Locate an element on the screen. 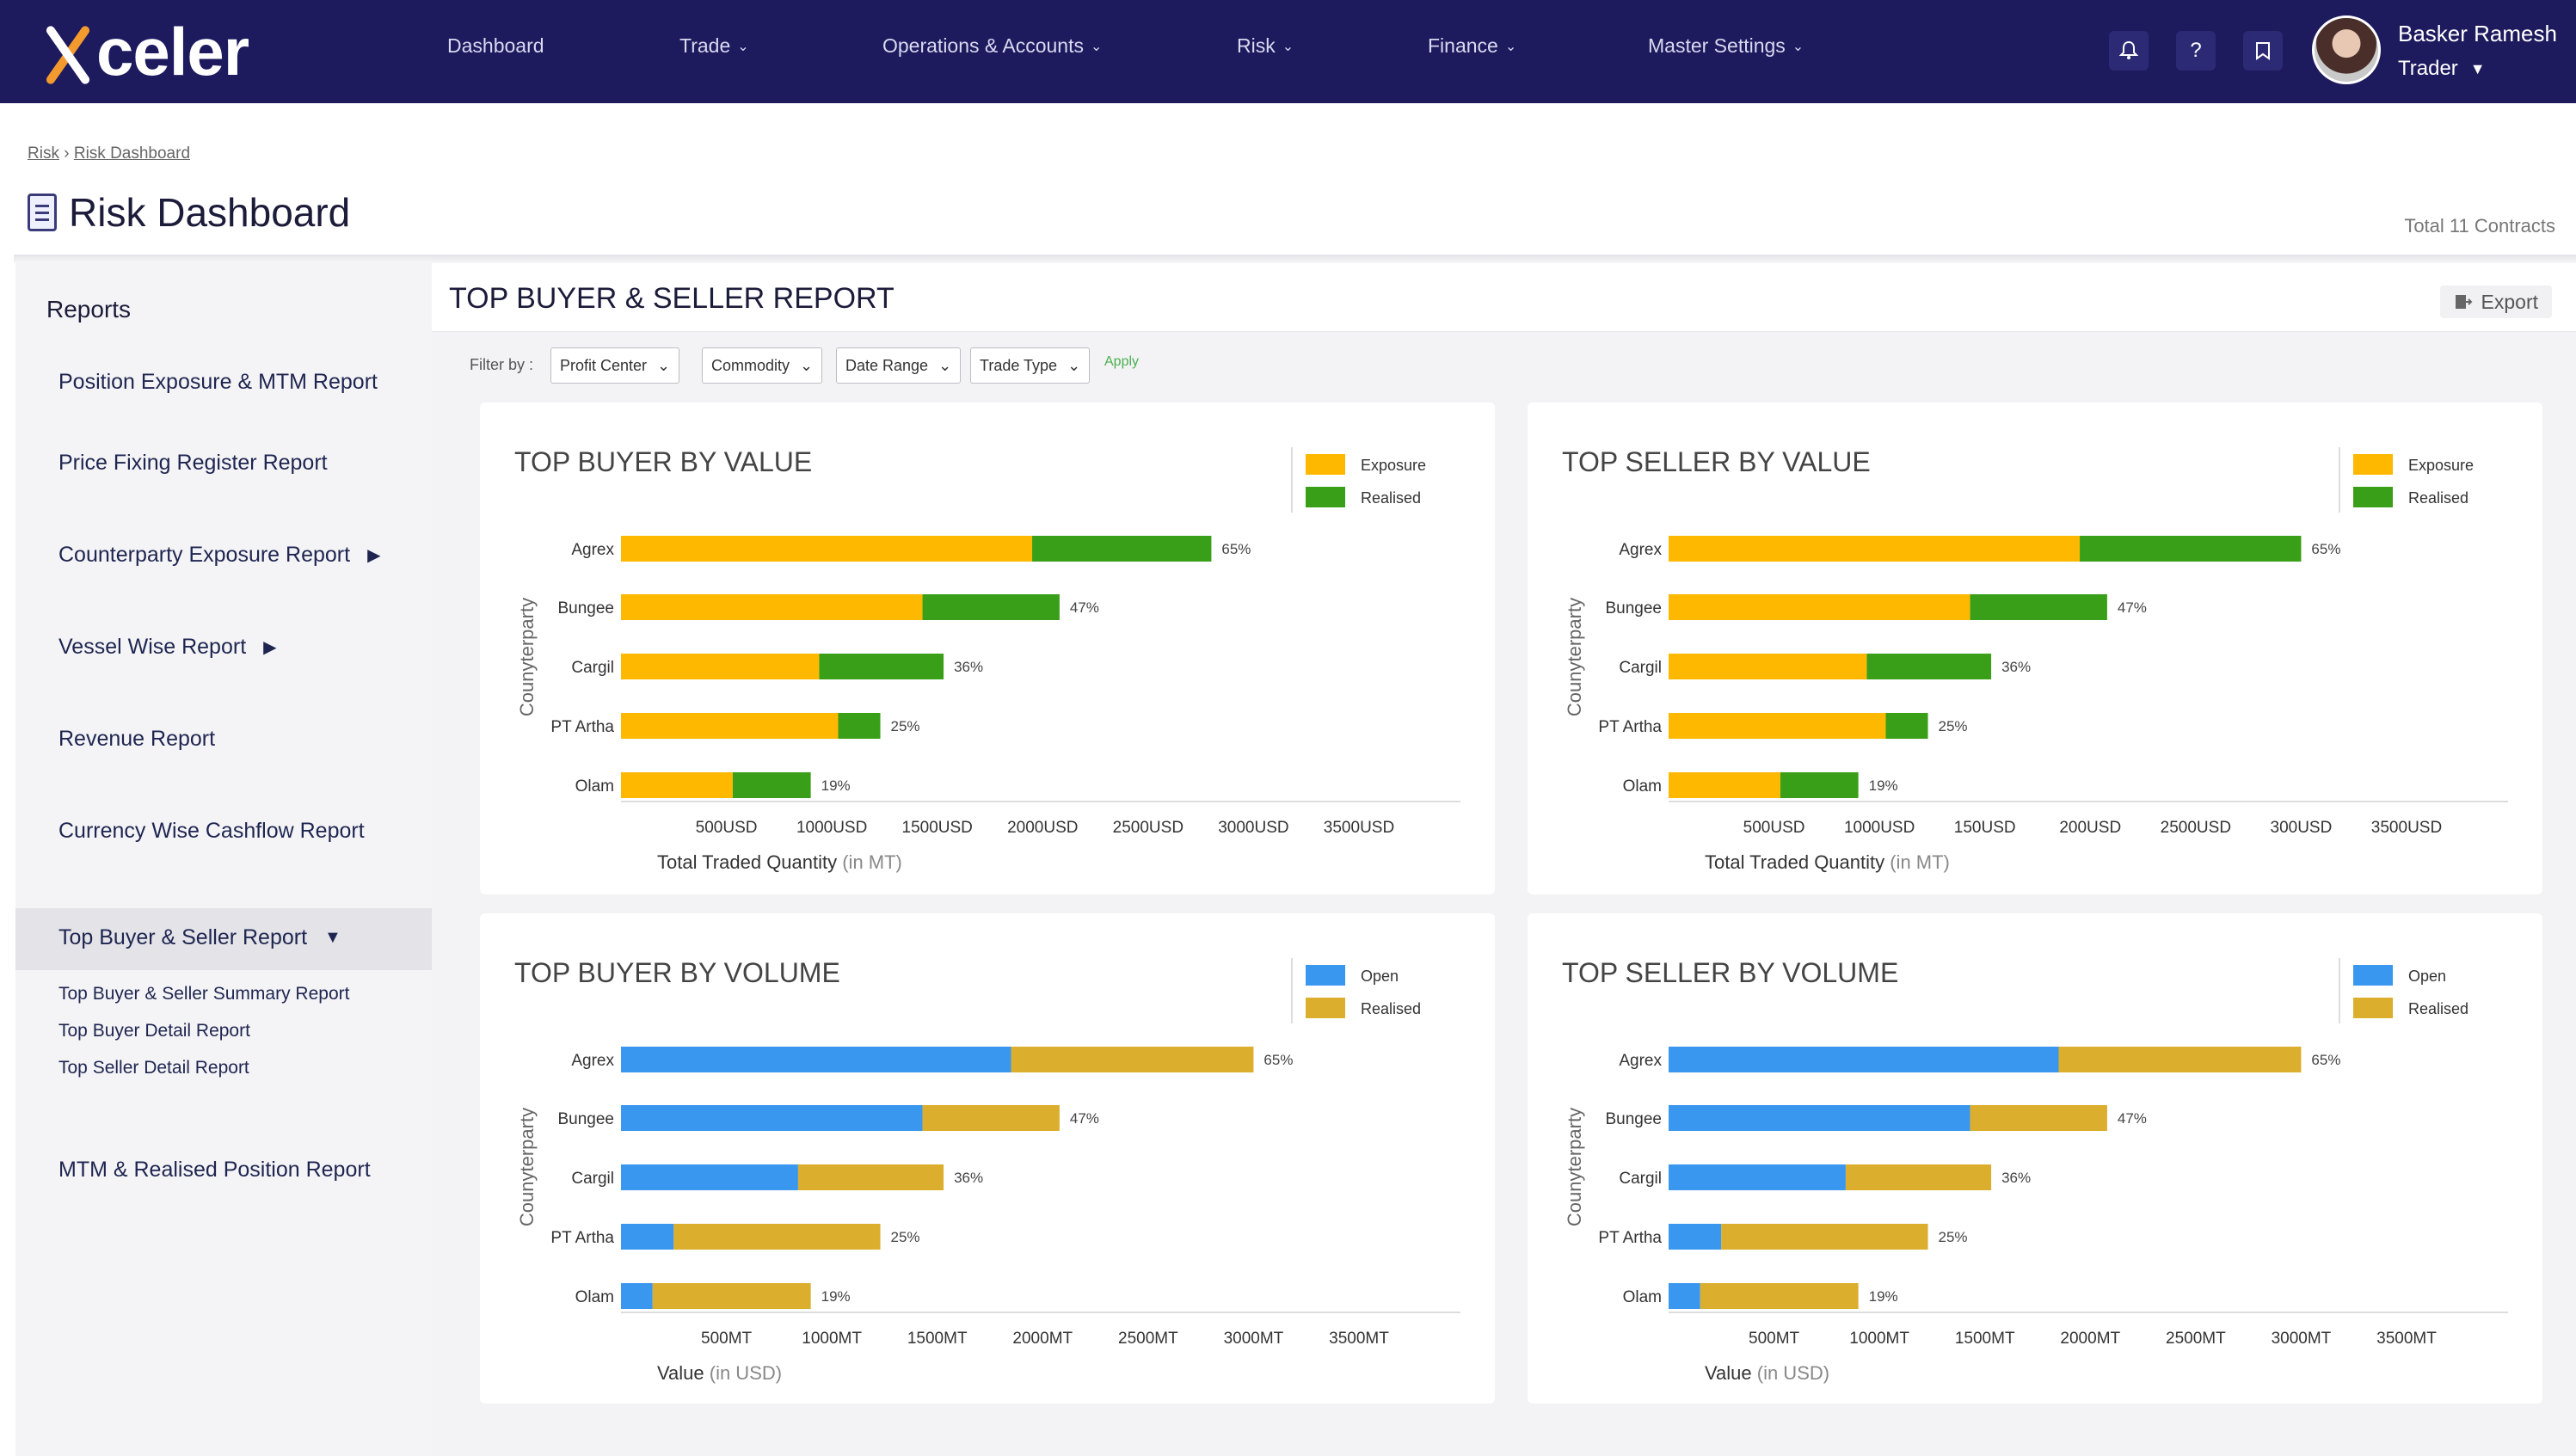 This screenshot has width=2576, height=1456. apply-filter-link: Apply is located at coordinates (1122, 361).